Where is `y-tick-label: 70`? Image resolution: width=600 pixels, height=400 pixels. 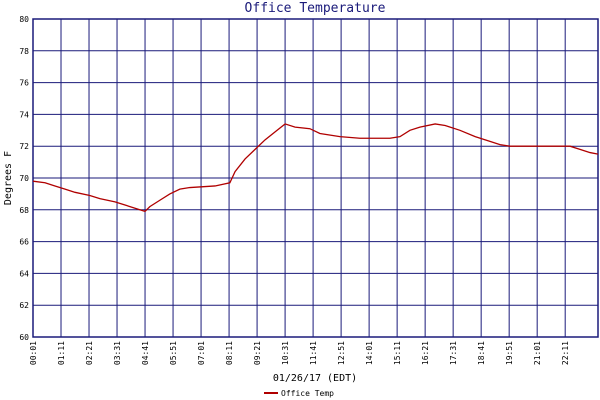 y-tick-label: 70 is located at coordinates (24, 178).